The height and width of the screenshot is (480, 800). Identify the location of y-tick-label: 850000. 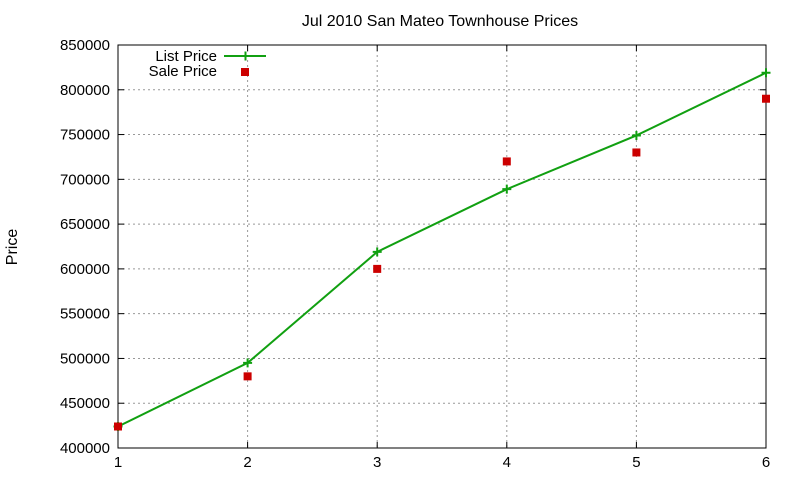
(85, 45).